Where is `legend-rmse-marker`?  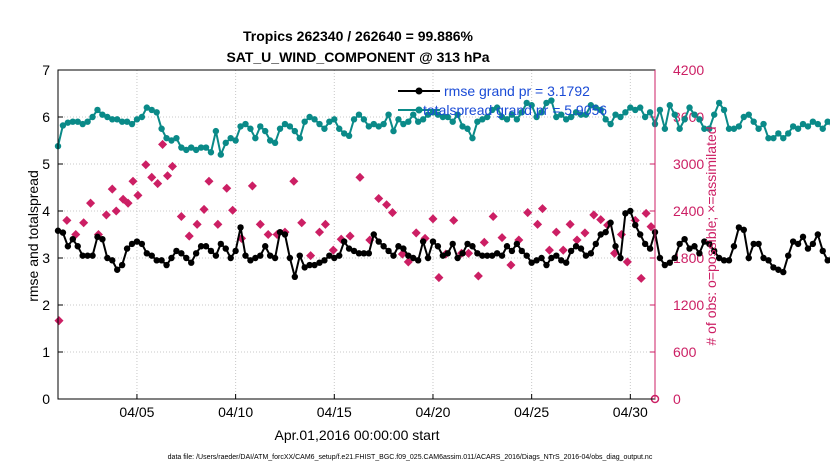
legend-rmse-marker is located at coordinates (419, 91).